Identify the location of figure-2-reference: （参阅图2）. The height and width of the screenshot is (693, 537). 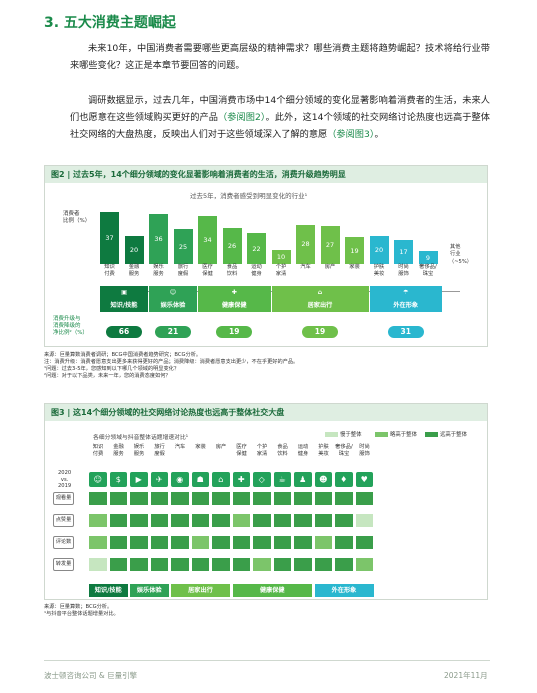
(242, 117).